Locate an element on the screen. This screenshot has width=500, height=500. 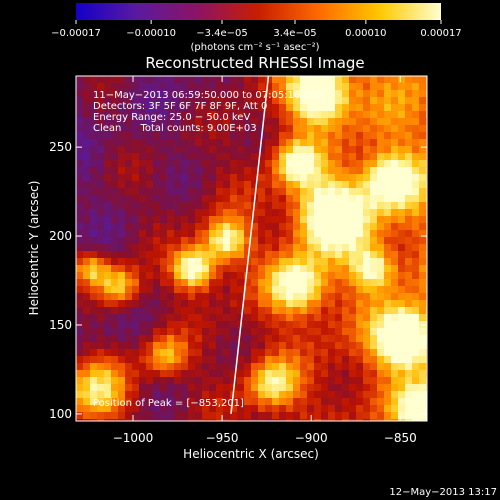
colorbar-tick-label: 0.00010 is located at coordinates (365, 33).